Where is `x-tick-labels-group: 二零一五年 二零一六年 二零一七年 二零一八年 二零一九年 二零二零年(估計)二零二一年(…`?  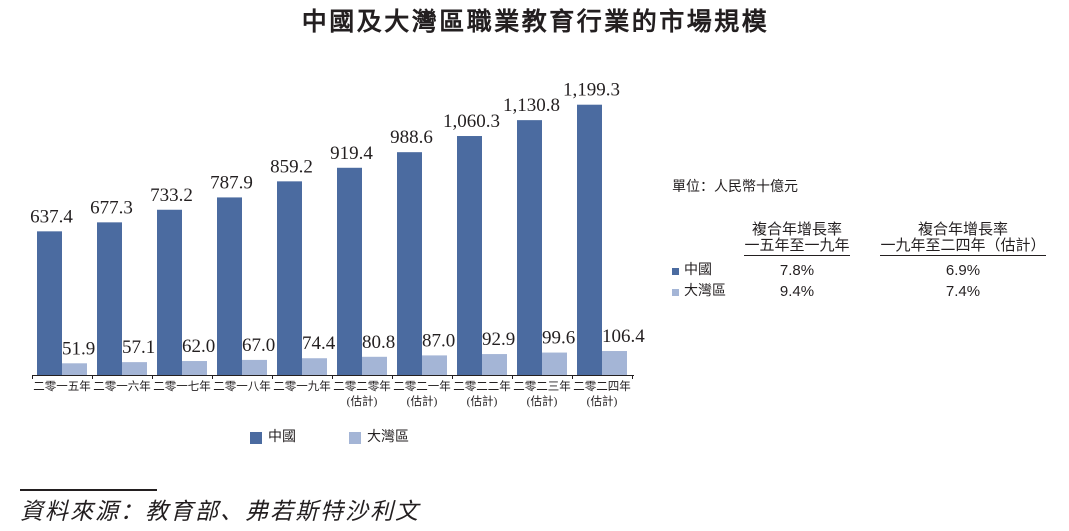
x-tick-labels-group: 二零一五年 二零一六年 二零一七年 二零一八年 二零一九年 二零二零年(估計)二零二一年(… is located at coordinates (332, 393).